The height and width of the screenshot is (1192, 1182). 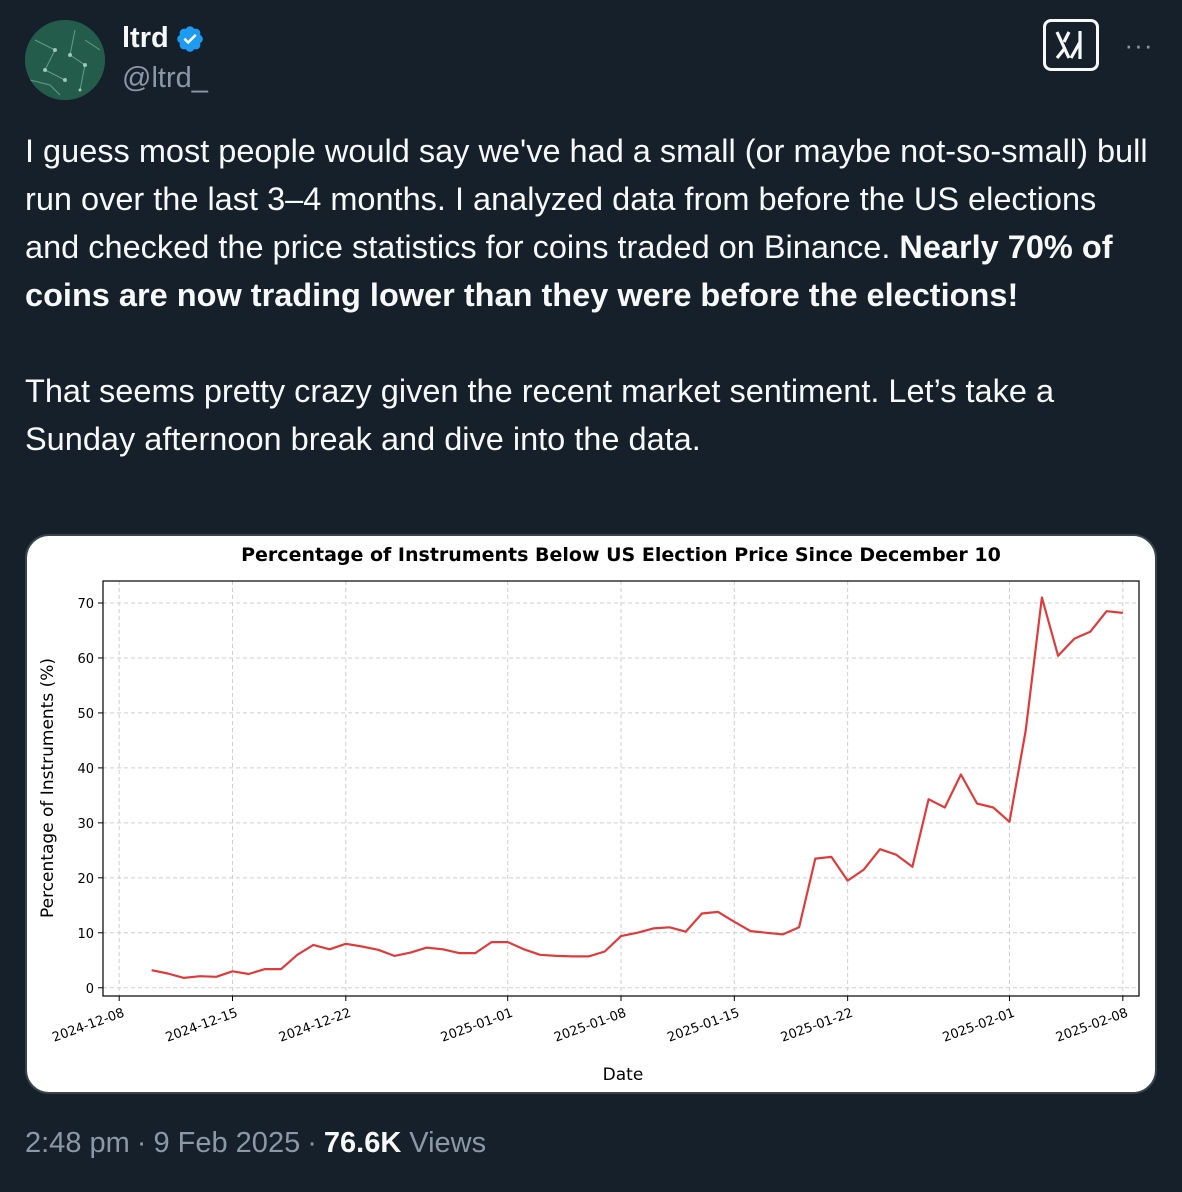 What do you see at coordinates (77, 1143) in the screenshot?
I see `tweet-time: 2:48 pm` at bounding box center [77, 1143].